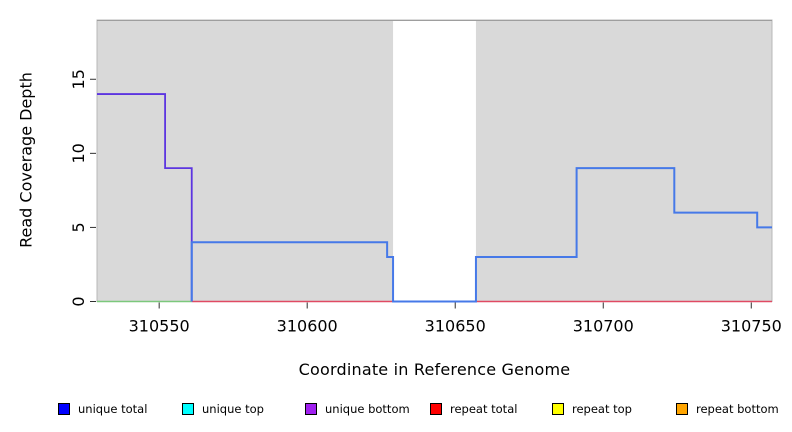 The height and width of the screenshot is (432, 792). I want to click on legend-item-unique-total: unique total, so click(102, 409).